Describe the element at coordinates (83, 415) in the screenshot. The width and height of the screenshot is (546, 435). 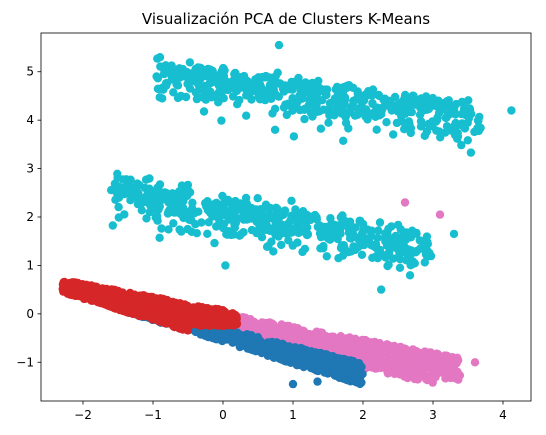
I see `x-tick-label: −2` at that location.